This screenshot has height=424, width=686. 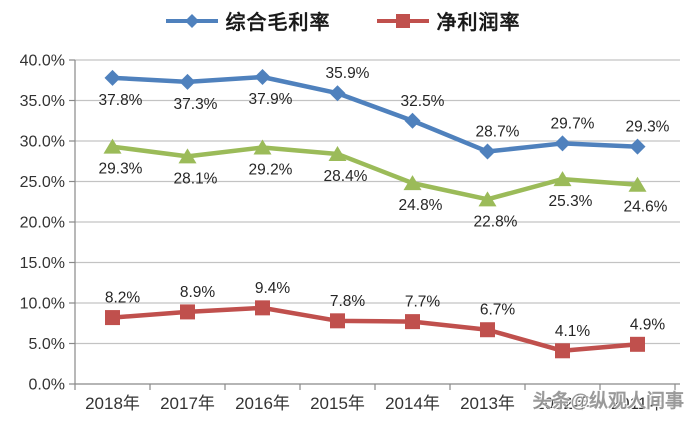 What do you see at coordinates (273, 288) in the screenshot?
I see `data-label: 9.4%` at bounding box center [273, 288].